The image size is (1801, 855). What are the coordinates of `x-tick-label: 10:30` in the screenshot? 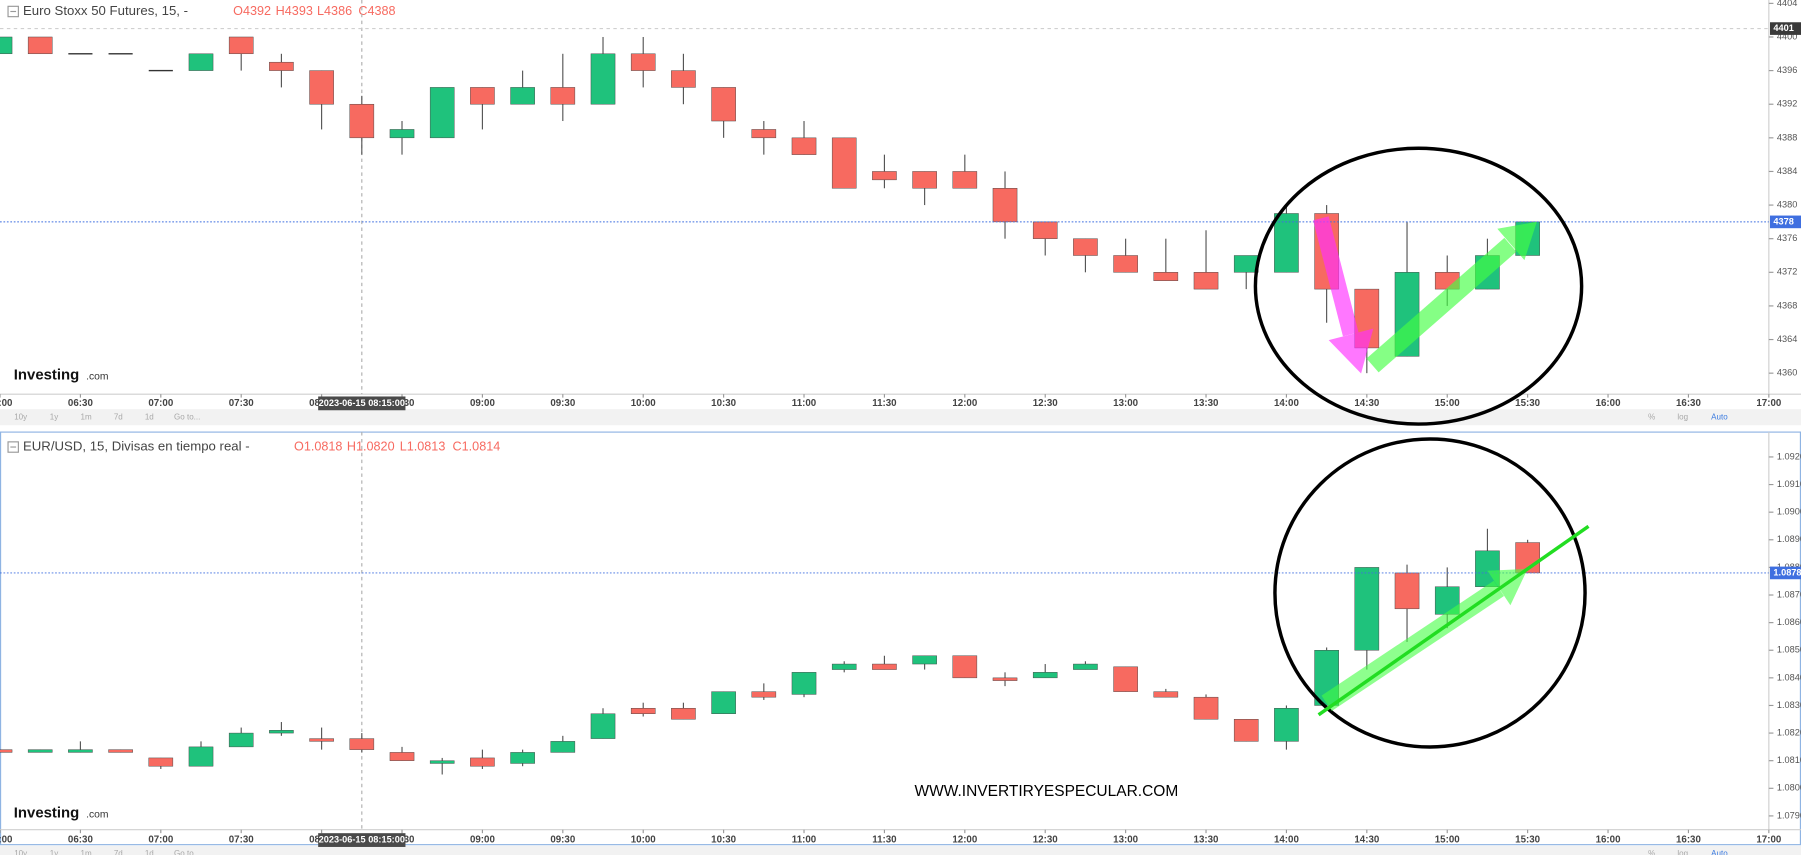 It's located at (724, 840).